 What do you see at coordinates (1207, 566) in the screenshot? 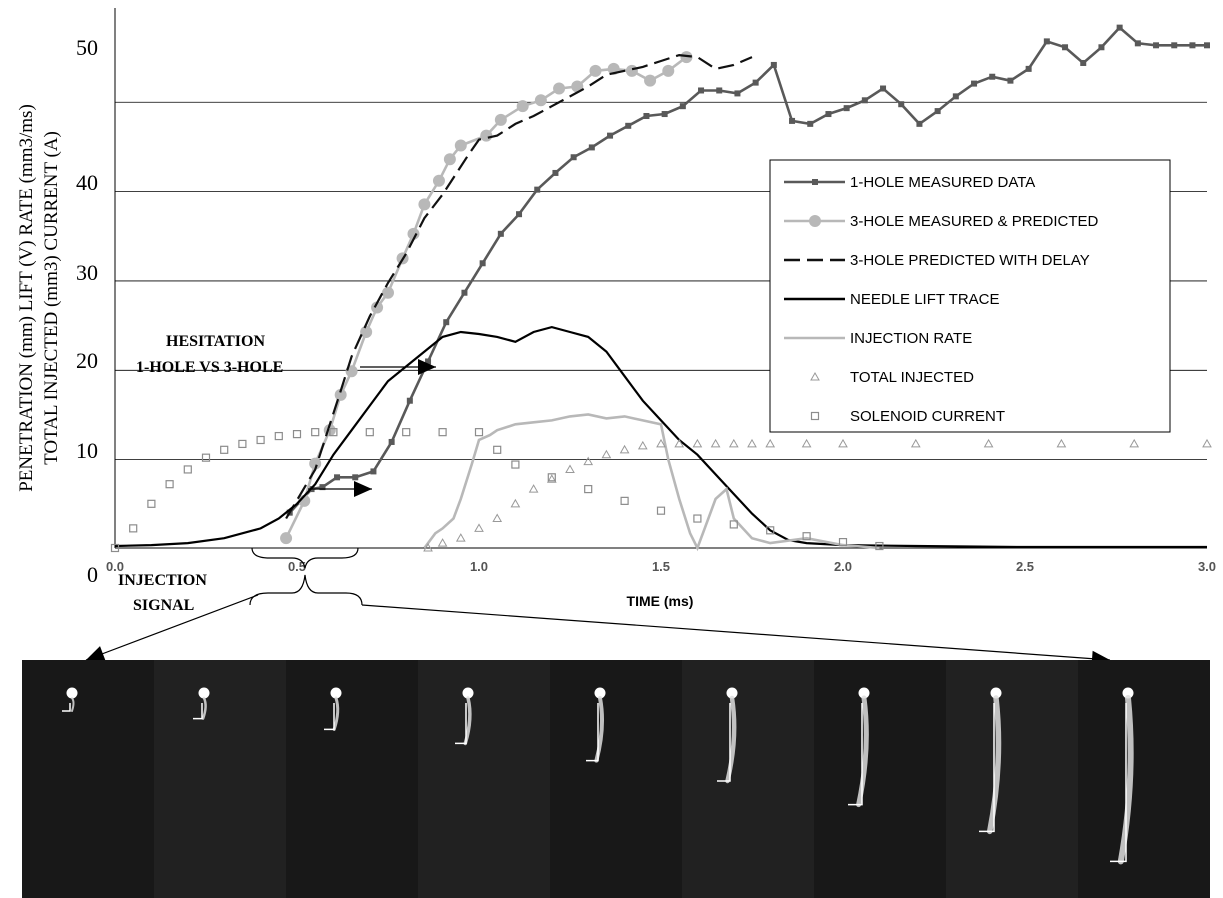
I see `x-tick-label: 3.0` at bounding box center [1207, 566].